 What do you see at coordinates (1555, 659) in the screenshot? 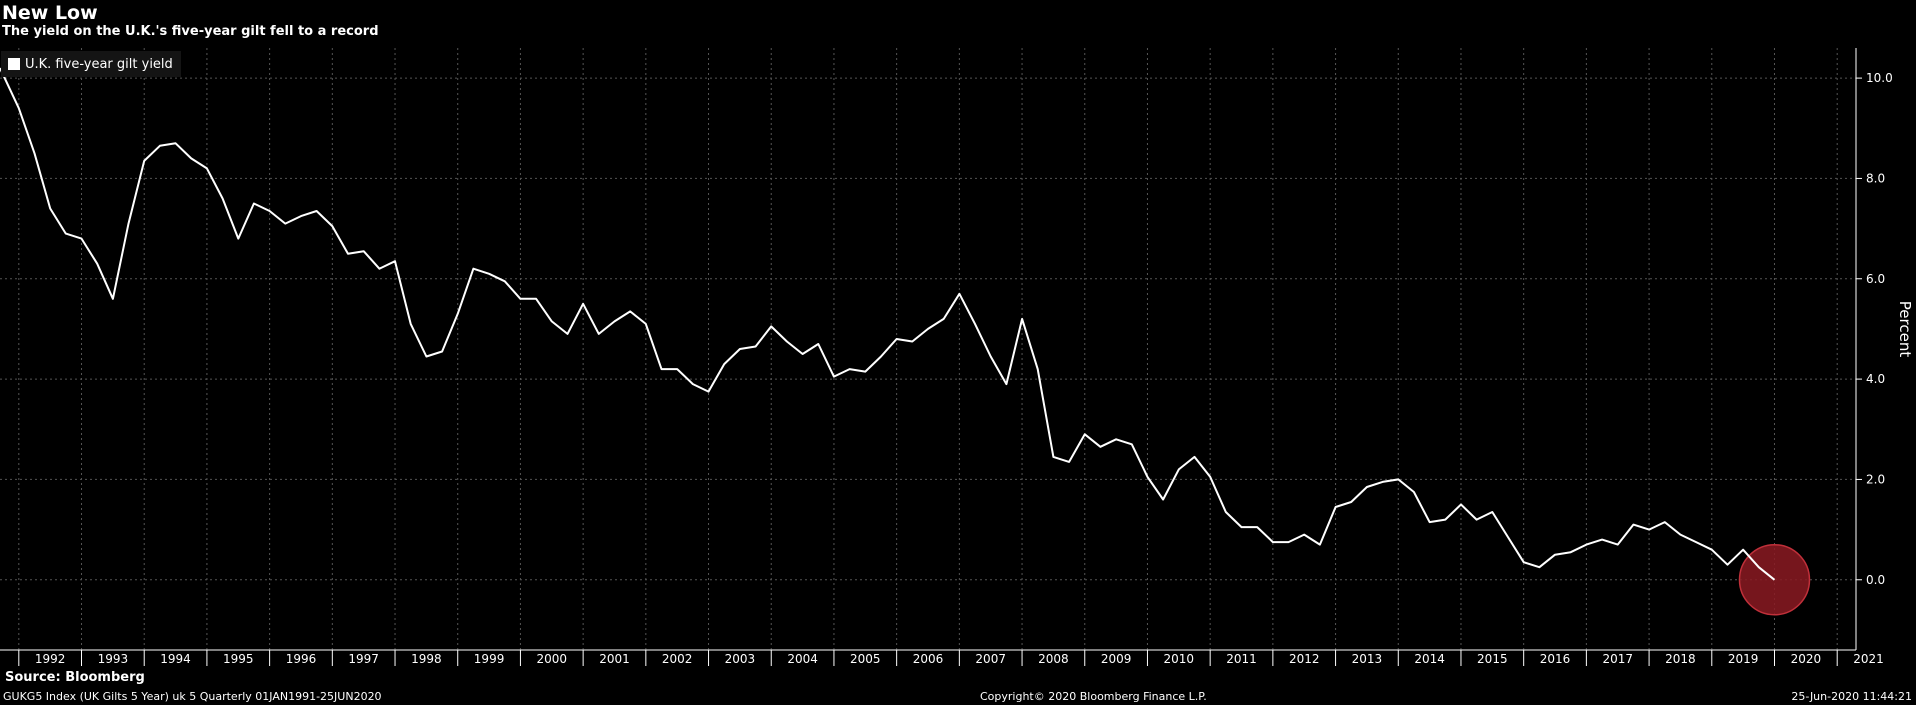
I see `x-tick-label: 2016` at bounding box center [1555, 659].